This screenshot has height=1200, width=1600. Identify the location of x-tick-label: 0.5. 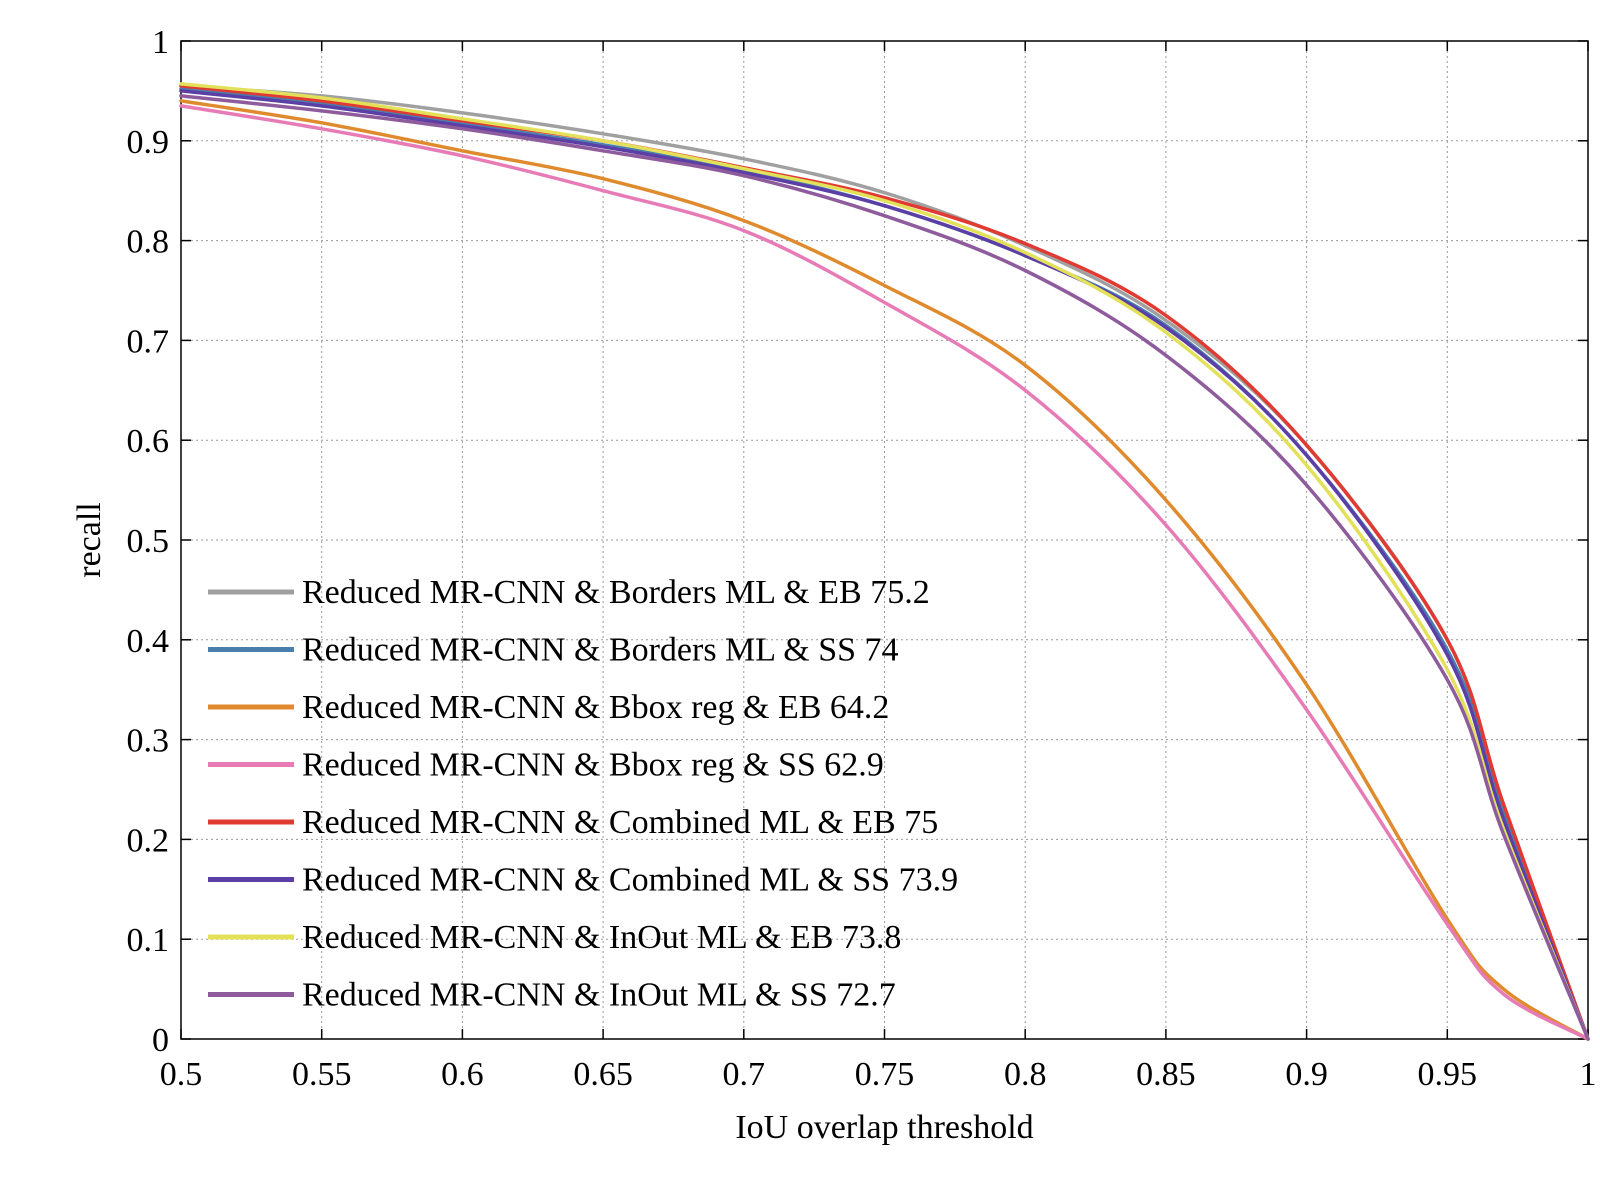
(181, 1074).